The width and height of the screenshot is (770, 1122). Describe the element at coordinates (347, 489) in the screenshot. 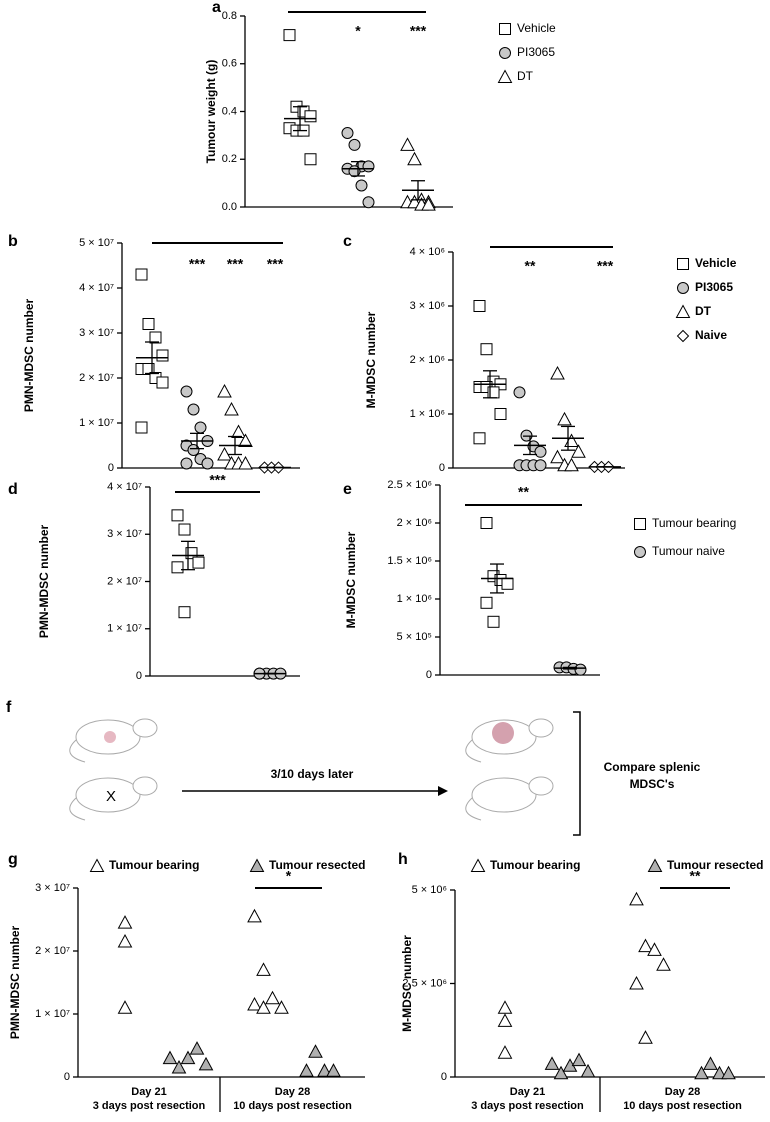

I see `panel-label: e` at that location.